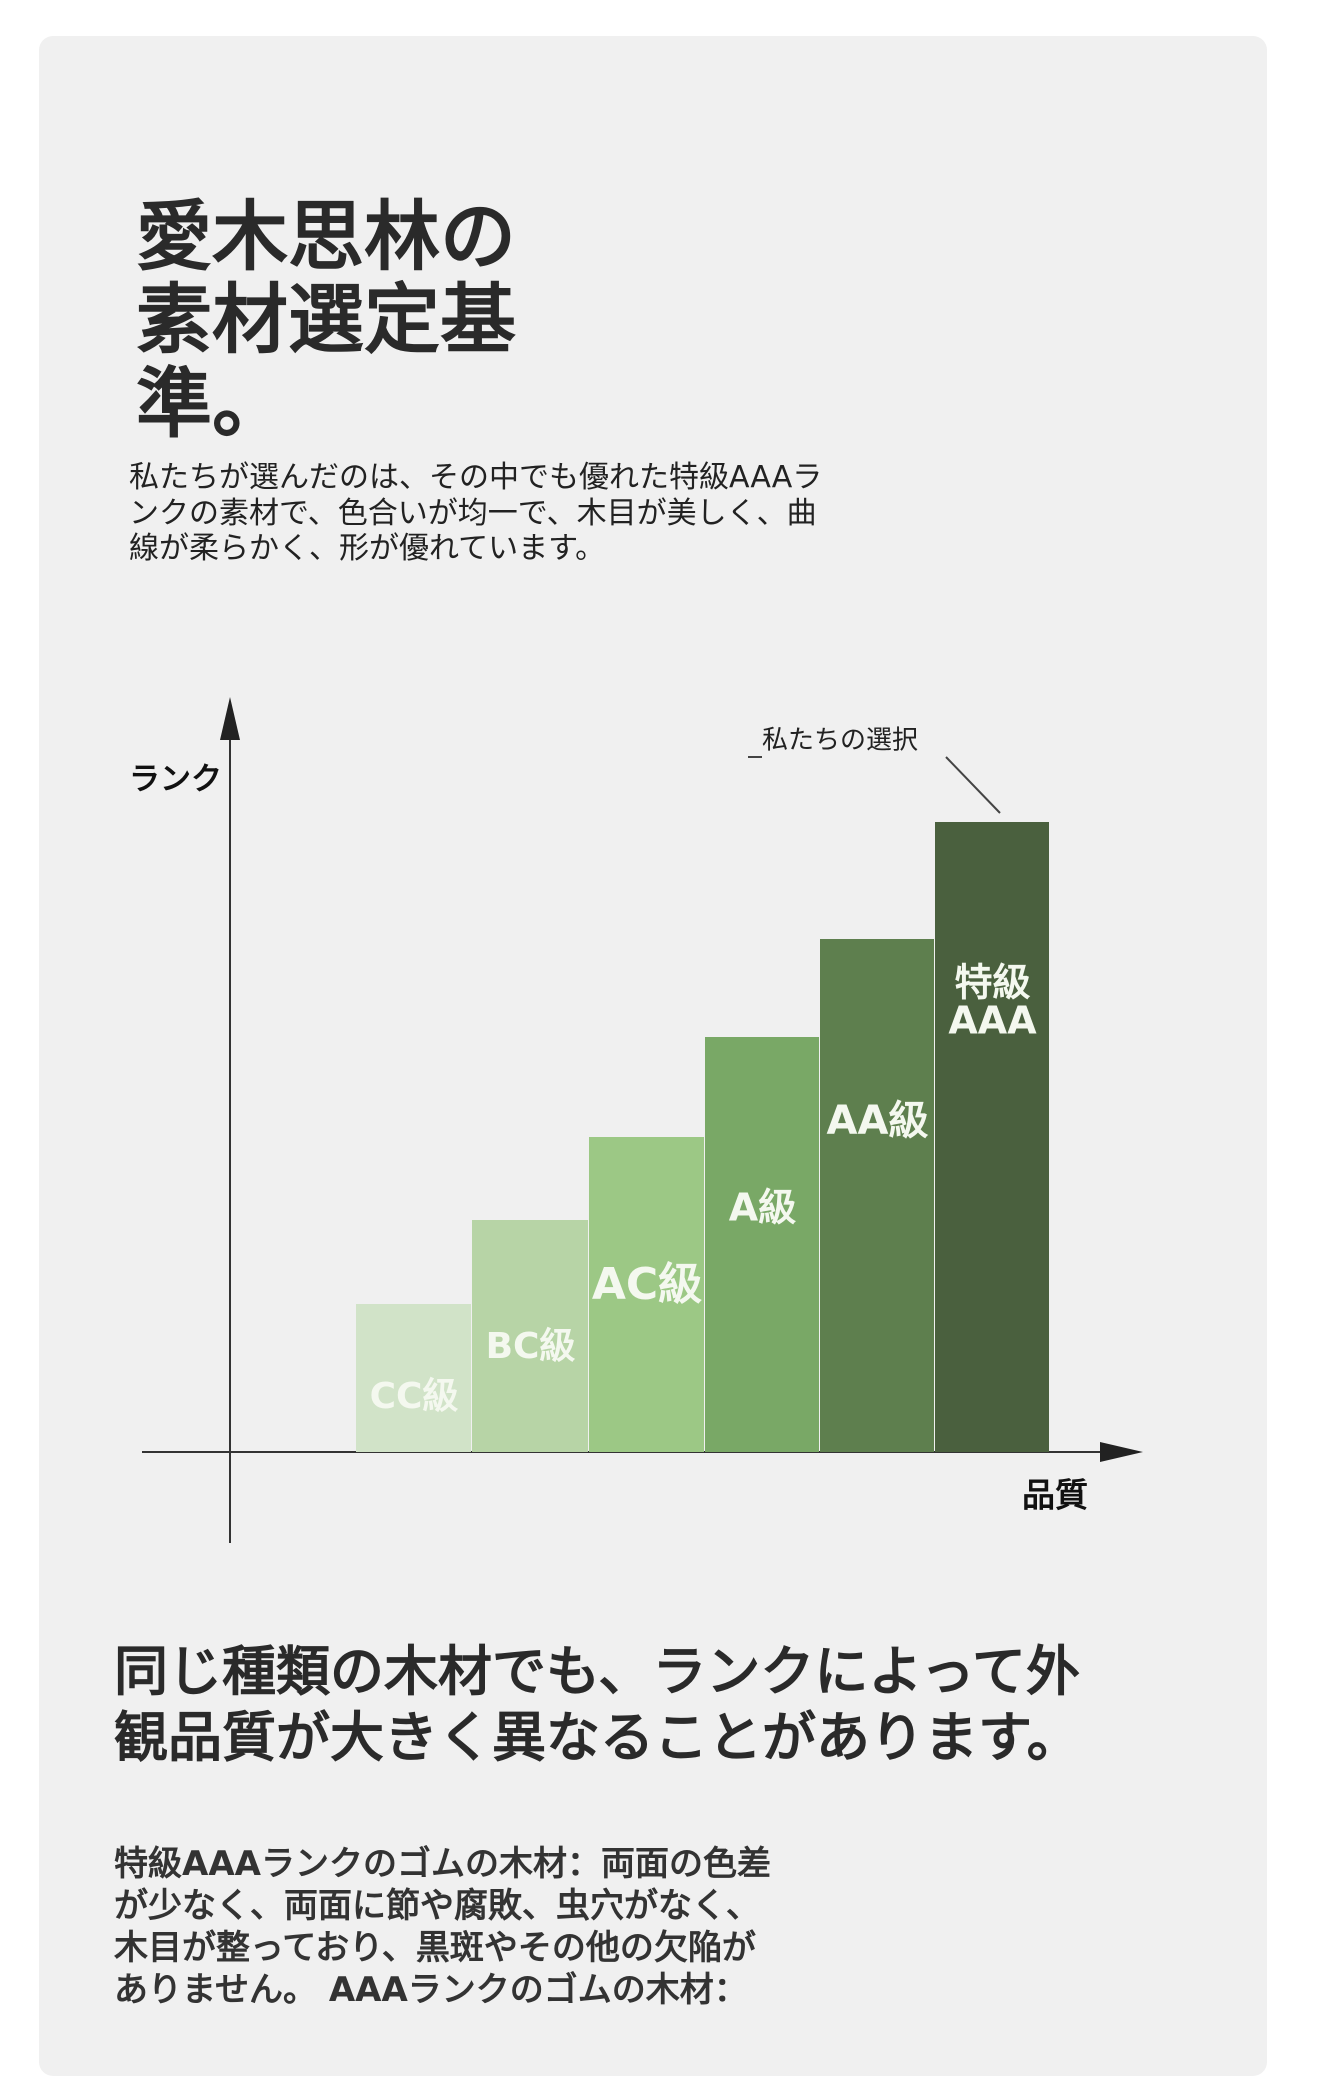 The height and width of the screenshot is (2076, 1322). What do you see at coordinates (597, 1671) in the screenshot?
I see `heading-line: 同じ種類の木材でも、ランクによって外` at bounding box center [597, 1671].